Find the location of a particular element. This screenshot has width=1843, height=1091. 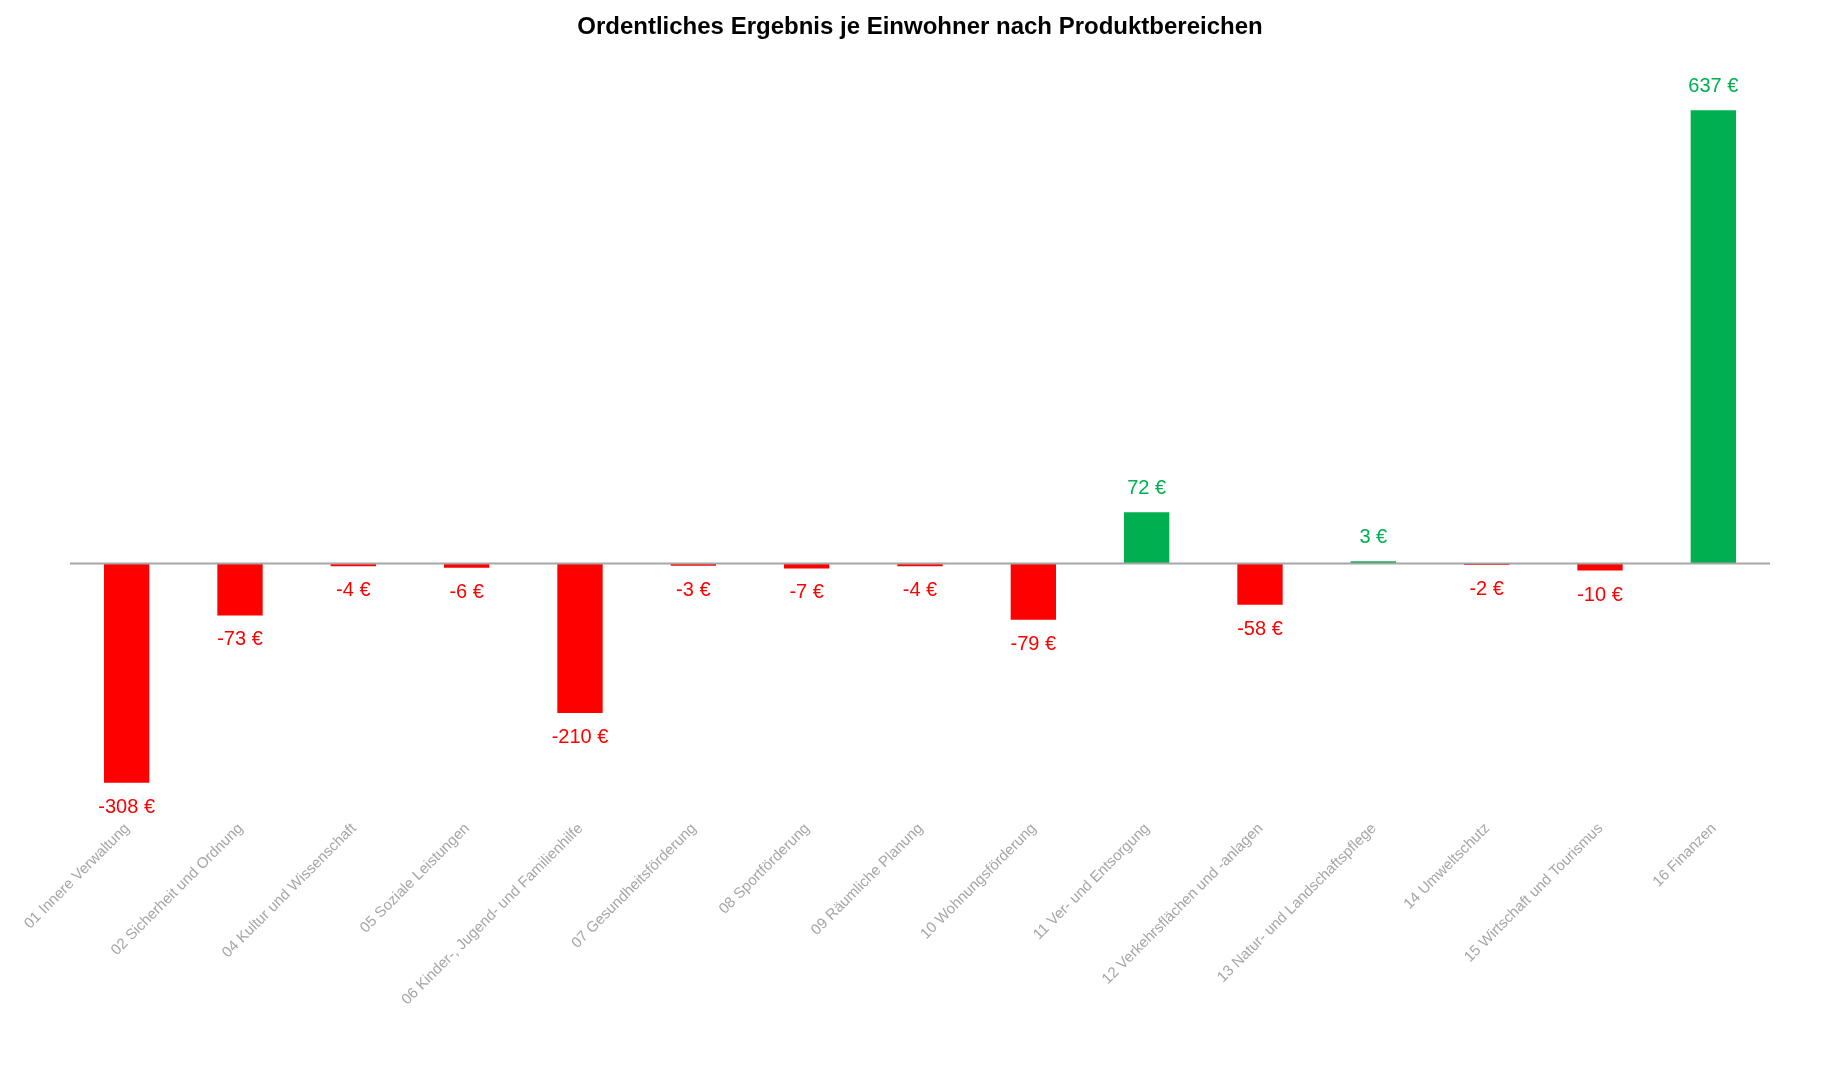

data-label: -6 € is located at coordinates (466, 590).